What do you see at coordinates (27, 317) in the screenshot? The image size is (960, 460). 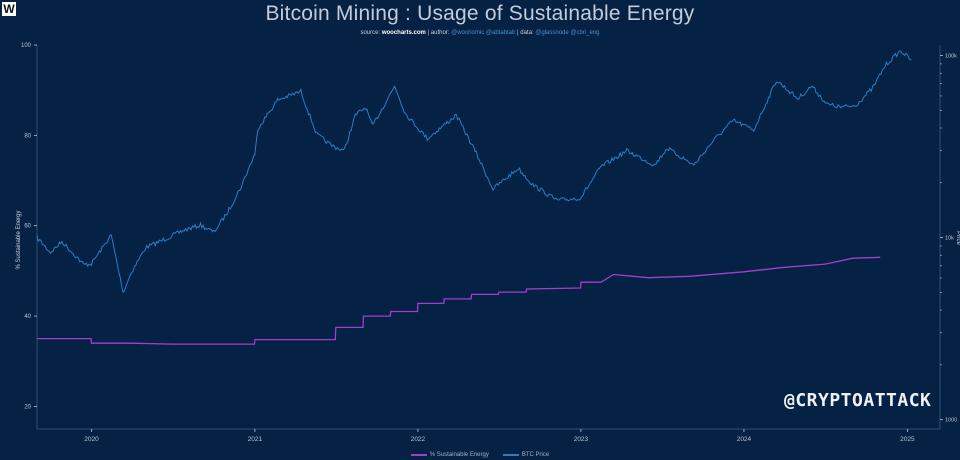 I see `y-tick-label: 40` at bounding box center [27, 317].